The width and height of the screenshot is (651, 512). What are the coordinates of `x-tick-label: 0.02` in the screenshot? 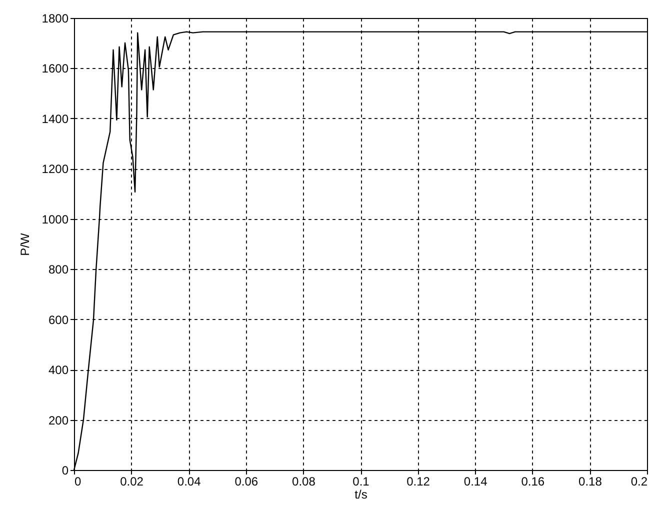 It's located at (132, 481).